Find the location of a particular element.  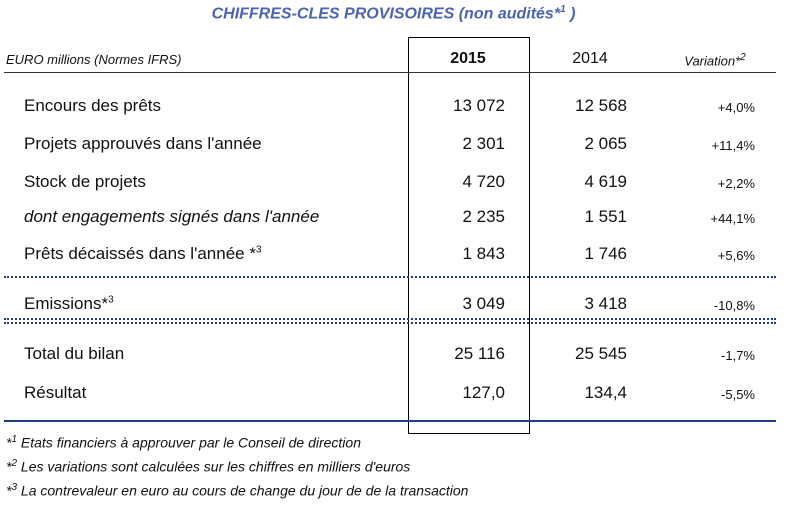

row-label-text: Projets approuvés dans l'année is located at coordinates (143, 143).